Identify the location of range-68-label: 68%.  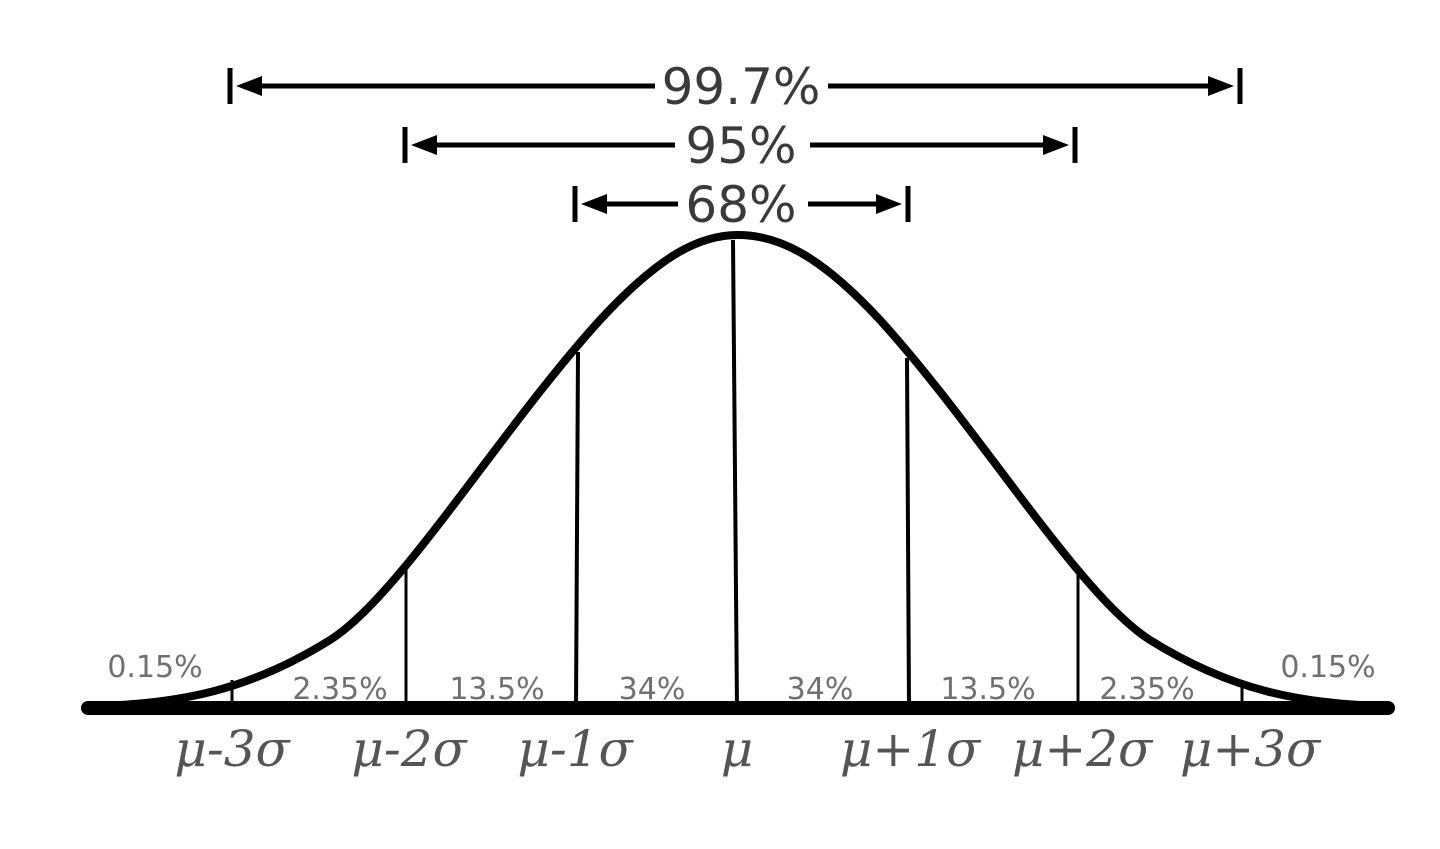
(740, 205).